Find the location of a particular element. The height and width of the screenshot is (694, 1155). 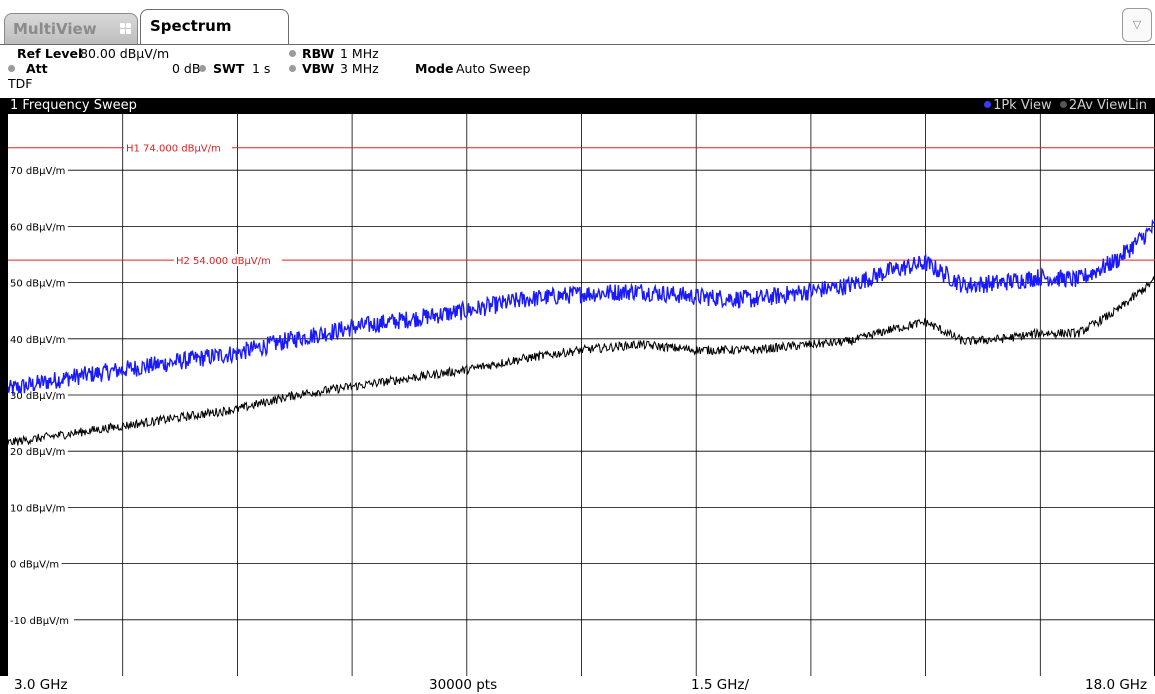

swt-indicator is located at coordinates (204, 68).